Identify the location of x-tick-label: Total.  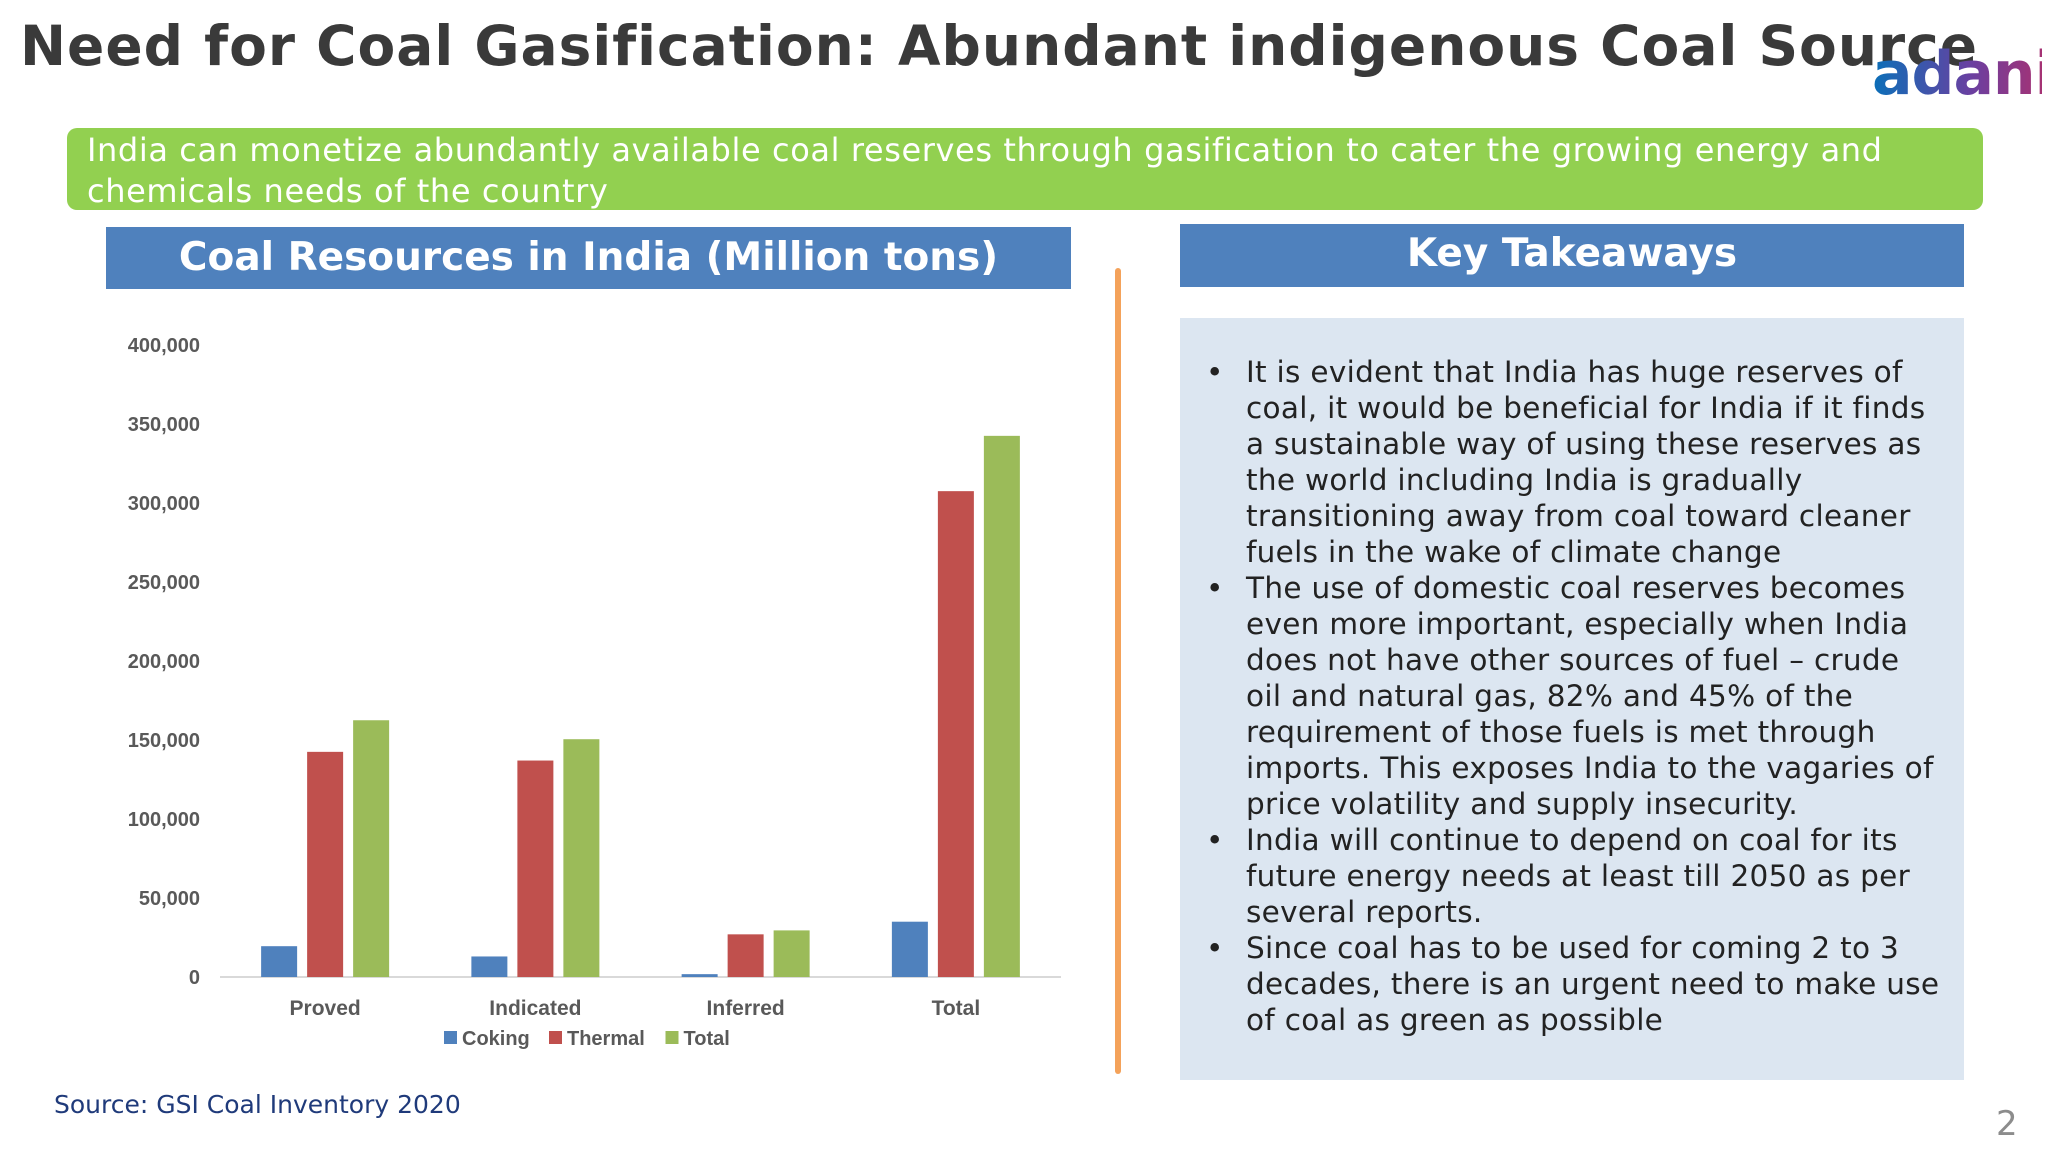
(956, 1008).